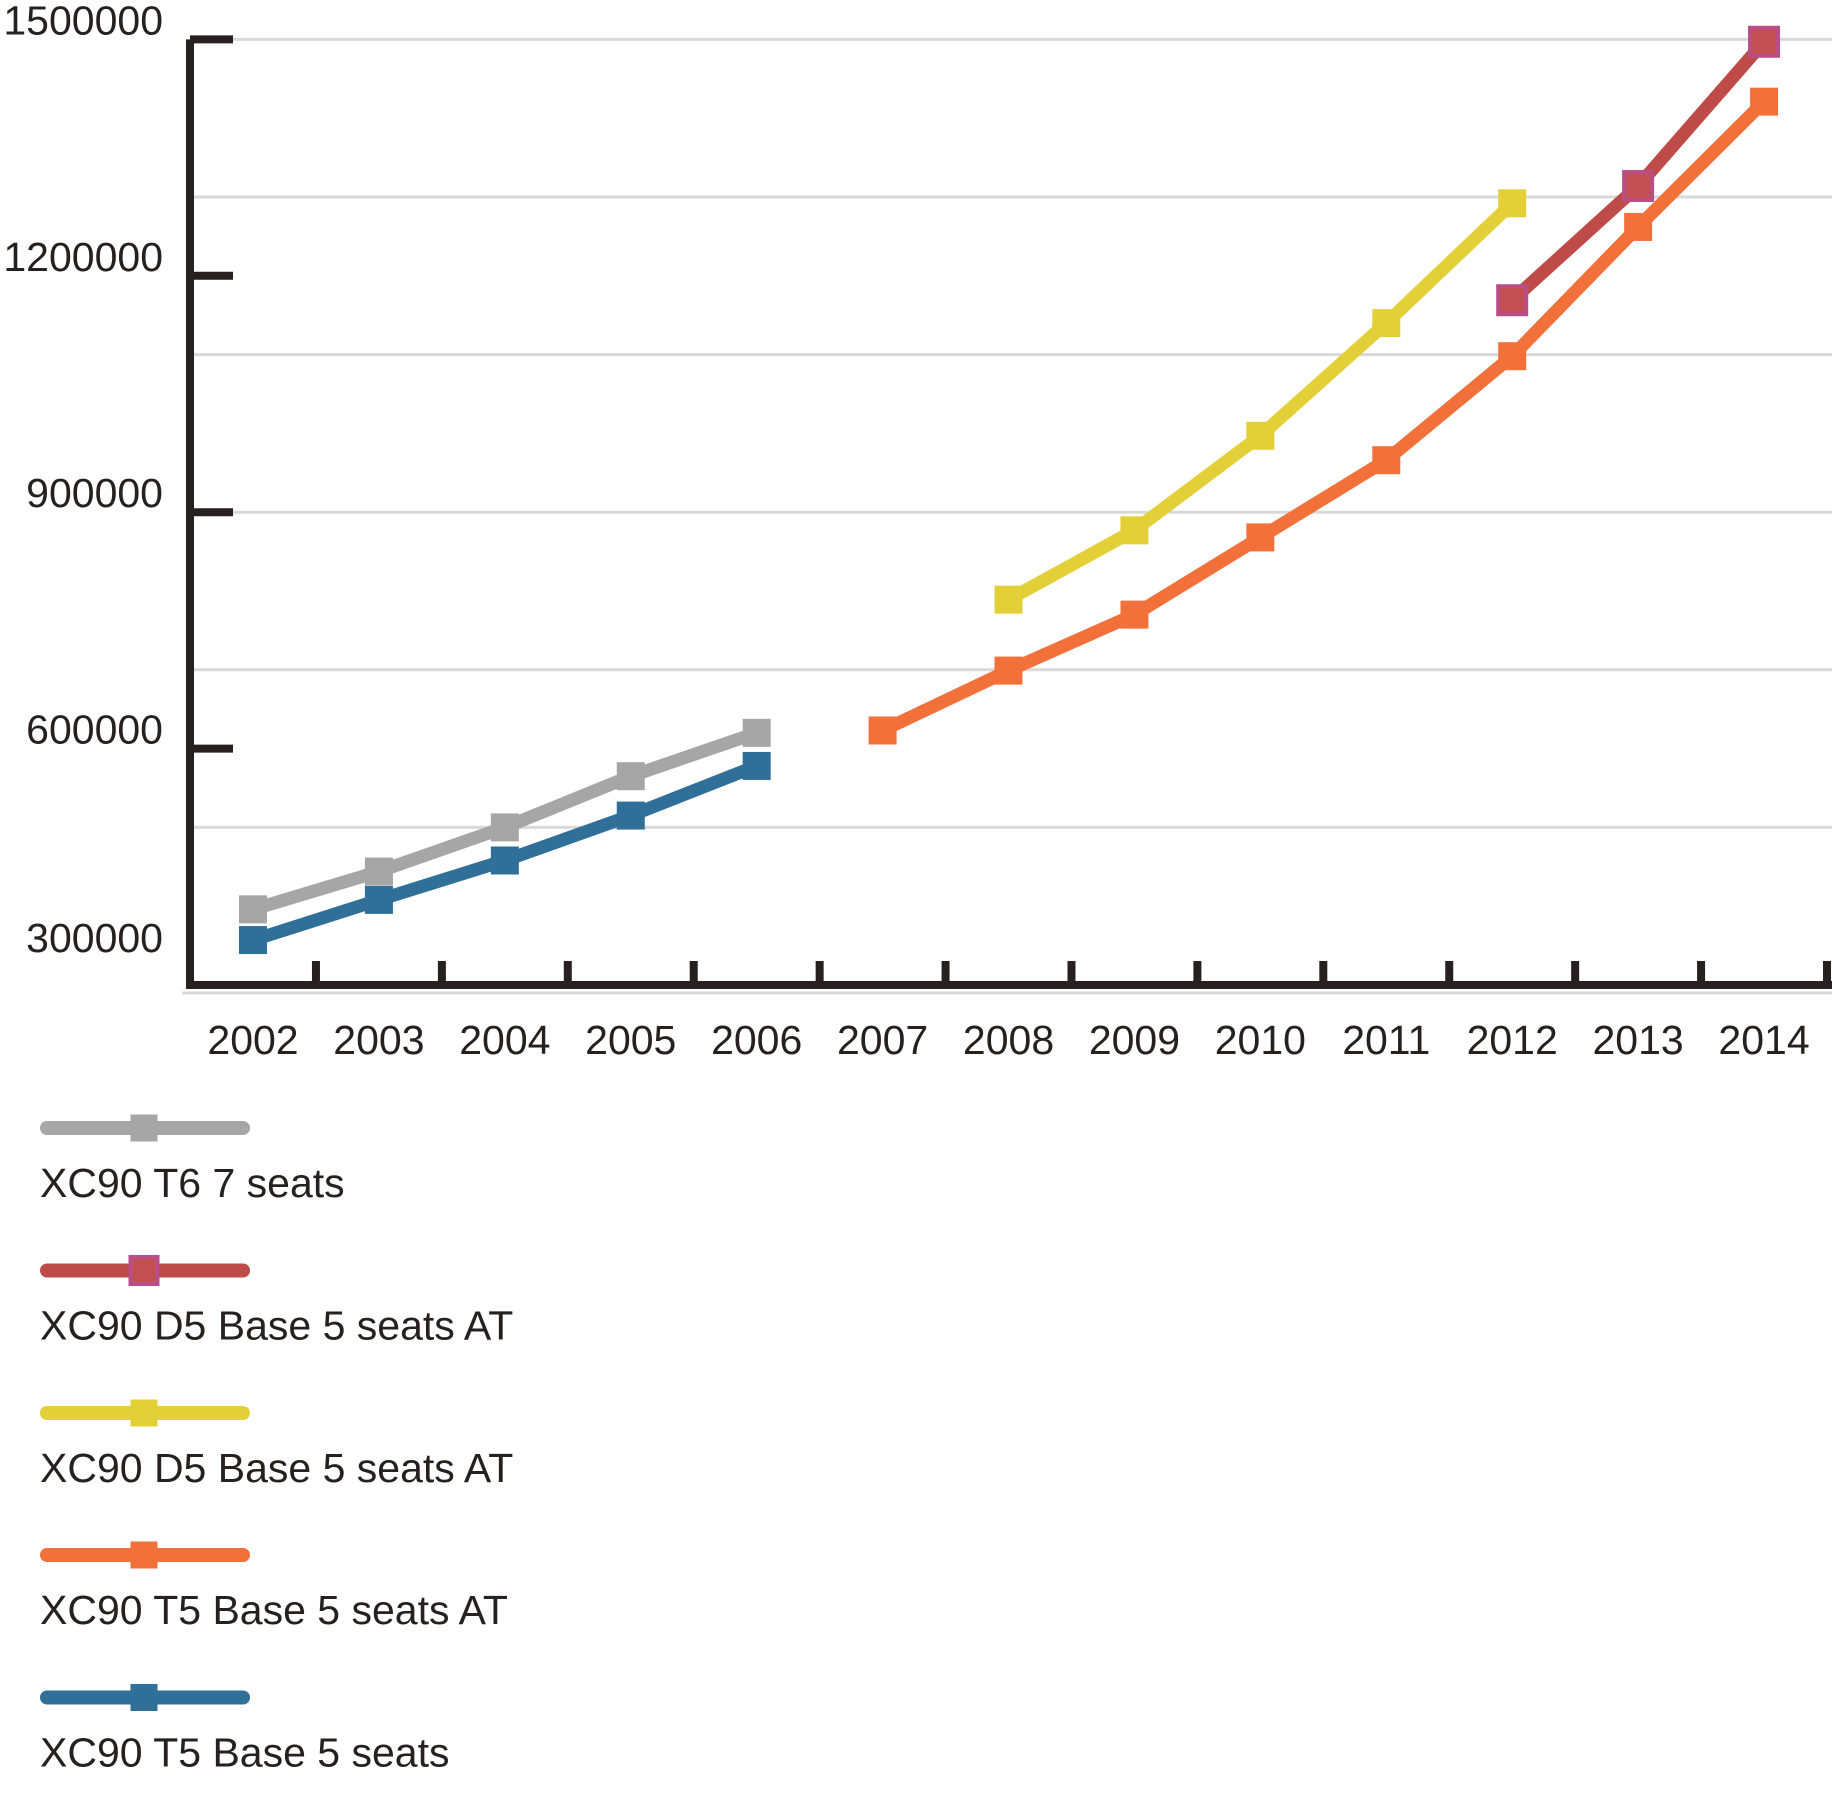 Image resolution: width=1832 pixels, height=1804 pixels. What do you see at coordinates (1763, 1040) in the screenshot?
I see `x-axis-label-2014: 2014` at bounding box center [1763, 1040].